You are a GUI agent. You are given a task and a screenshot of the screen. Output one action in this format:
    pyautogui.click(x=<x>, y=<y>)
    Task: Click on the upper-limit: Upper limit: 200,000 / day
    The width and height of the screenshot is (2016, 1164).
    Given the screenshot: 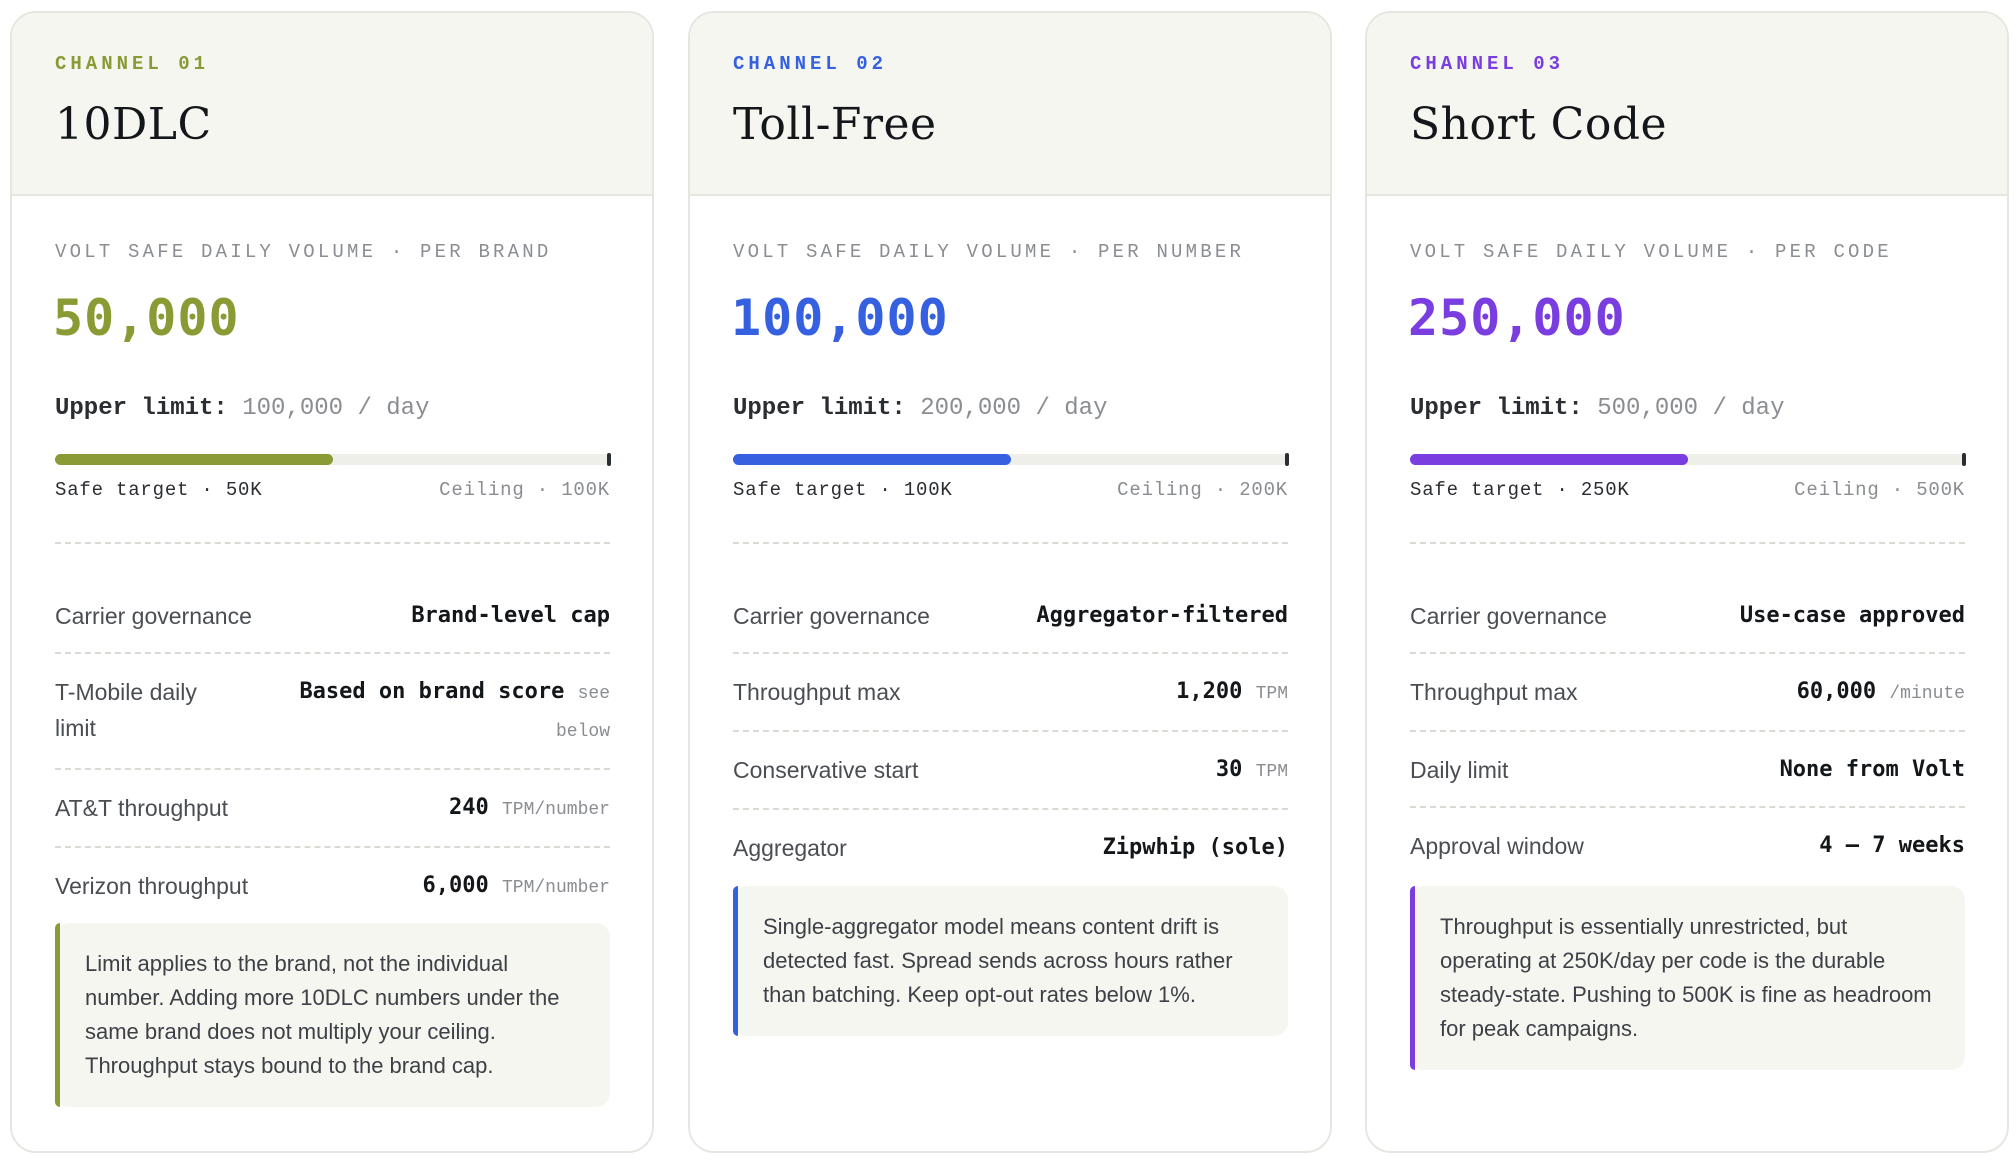 What is the action you would take?
    pyautogui.click(x=920, y=408)
    